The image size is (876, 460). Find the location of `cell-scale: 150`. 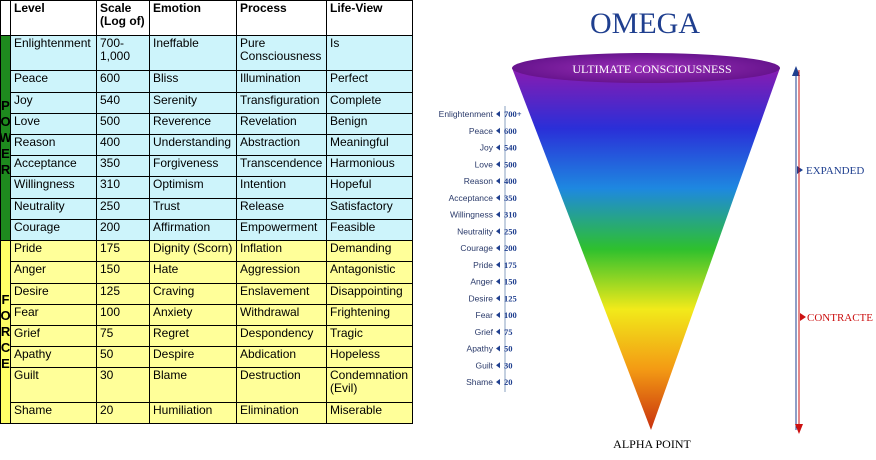

cell-scale: 150 is located at coordinates (123, 272).